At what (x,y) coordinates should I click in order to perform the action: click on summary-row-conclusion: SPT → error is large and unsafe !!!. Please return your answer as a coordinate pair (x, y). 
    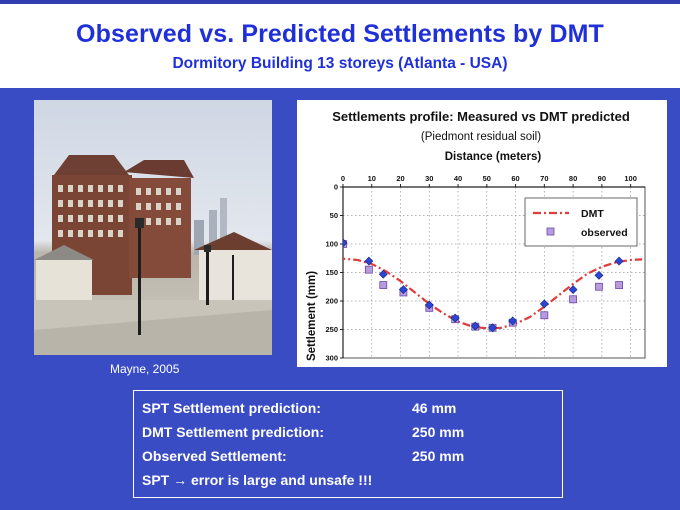
    Looking at the image, I should click on (257, 480).